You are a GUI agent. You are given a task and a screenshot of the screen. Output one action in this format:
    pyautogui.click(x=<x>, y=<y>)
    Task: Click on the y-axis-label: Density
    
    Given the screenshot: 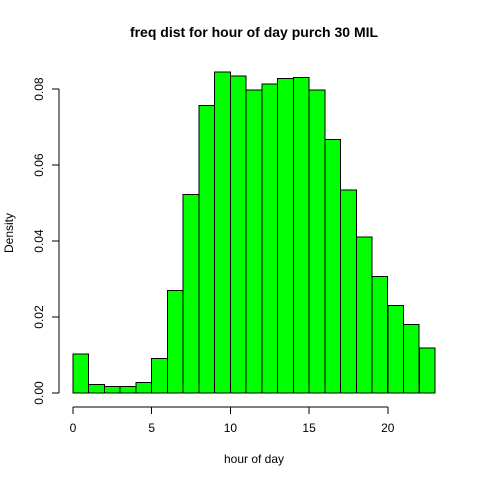 What is the action you would take?
    pyautogui.click(x=9, y=233)
    